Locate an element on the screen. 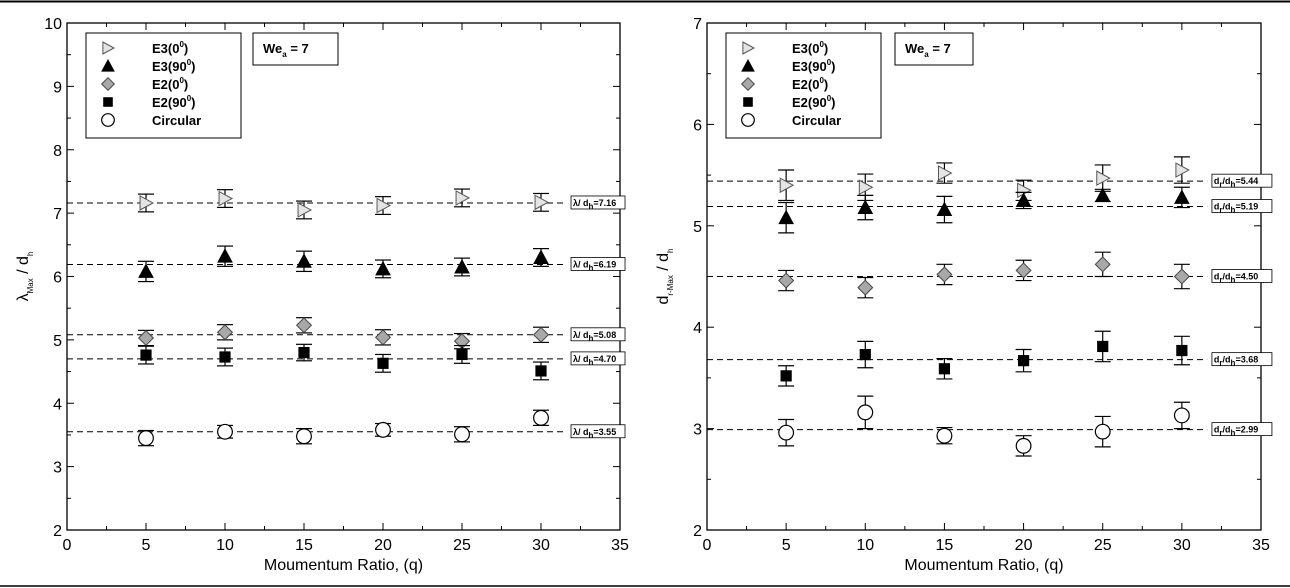  y-tick-label: 9 is located at coordinates (57, 87).